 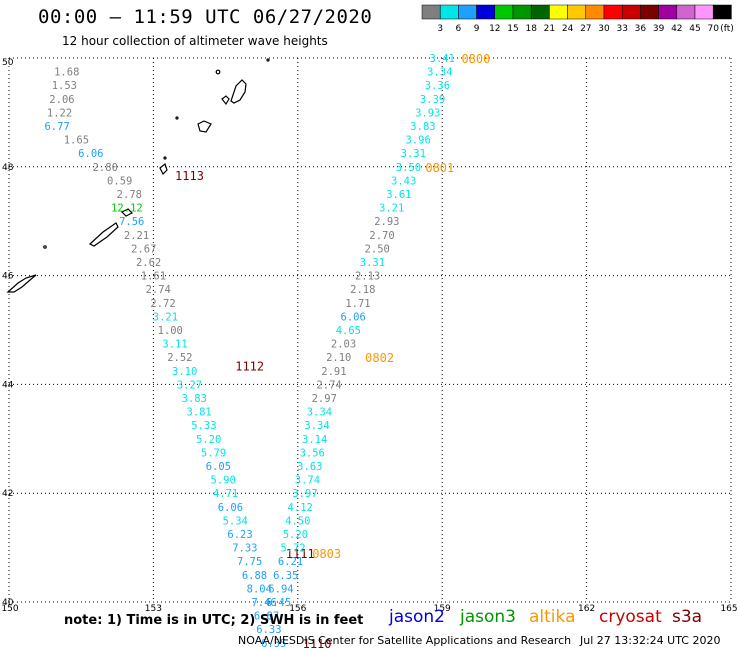 I want to click on coastline, so click(x=138, y=175).